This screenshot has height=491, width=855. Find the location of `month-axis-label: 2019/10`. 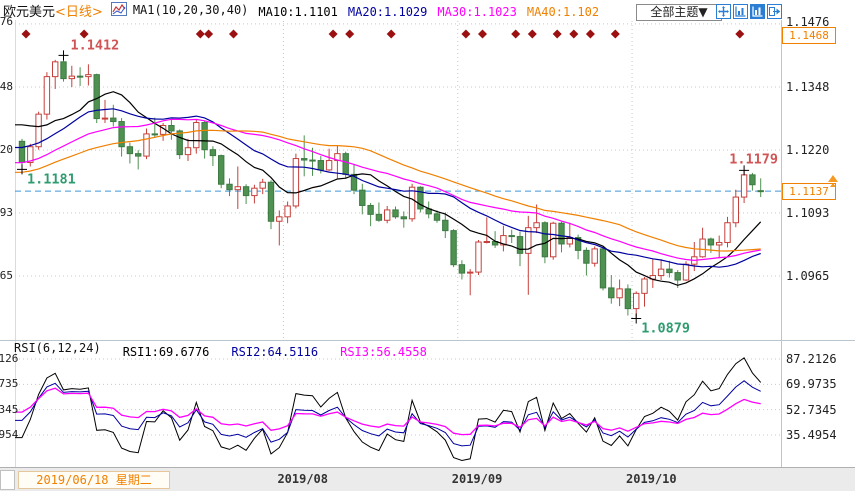

month-axis-label: 2019/10 is located at coordinates (651, 479).